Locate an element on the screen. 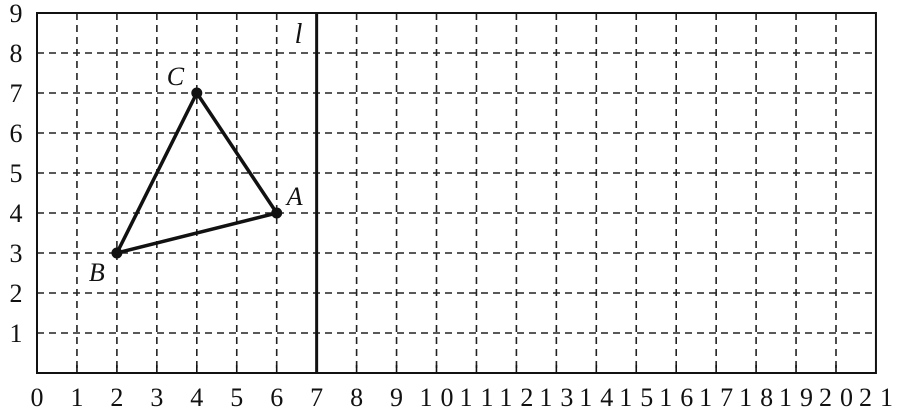  x-tick-label: 12 is located at coordinates (516, 396).